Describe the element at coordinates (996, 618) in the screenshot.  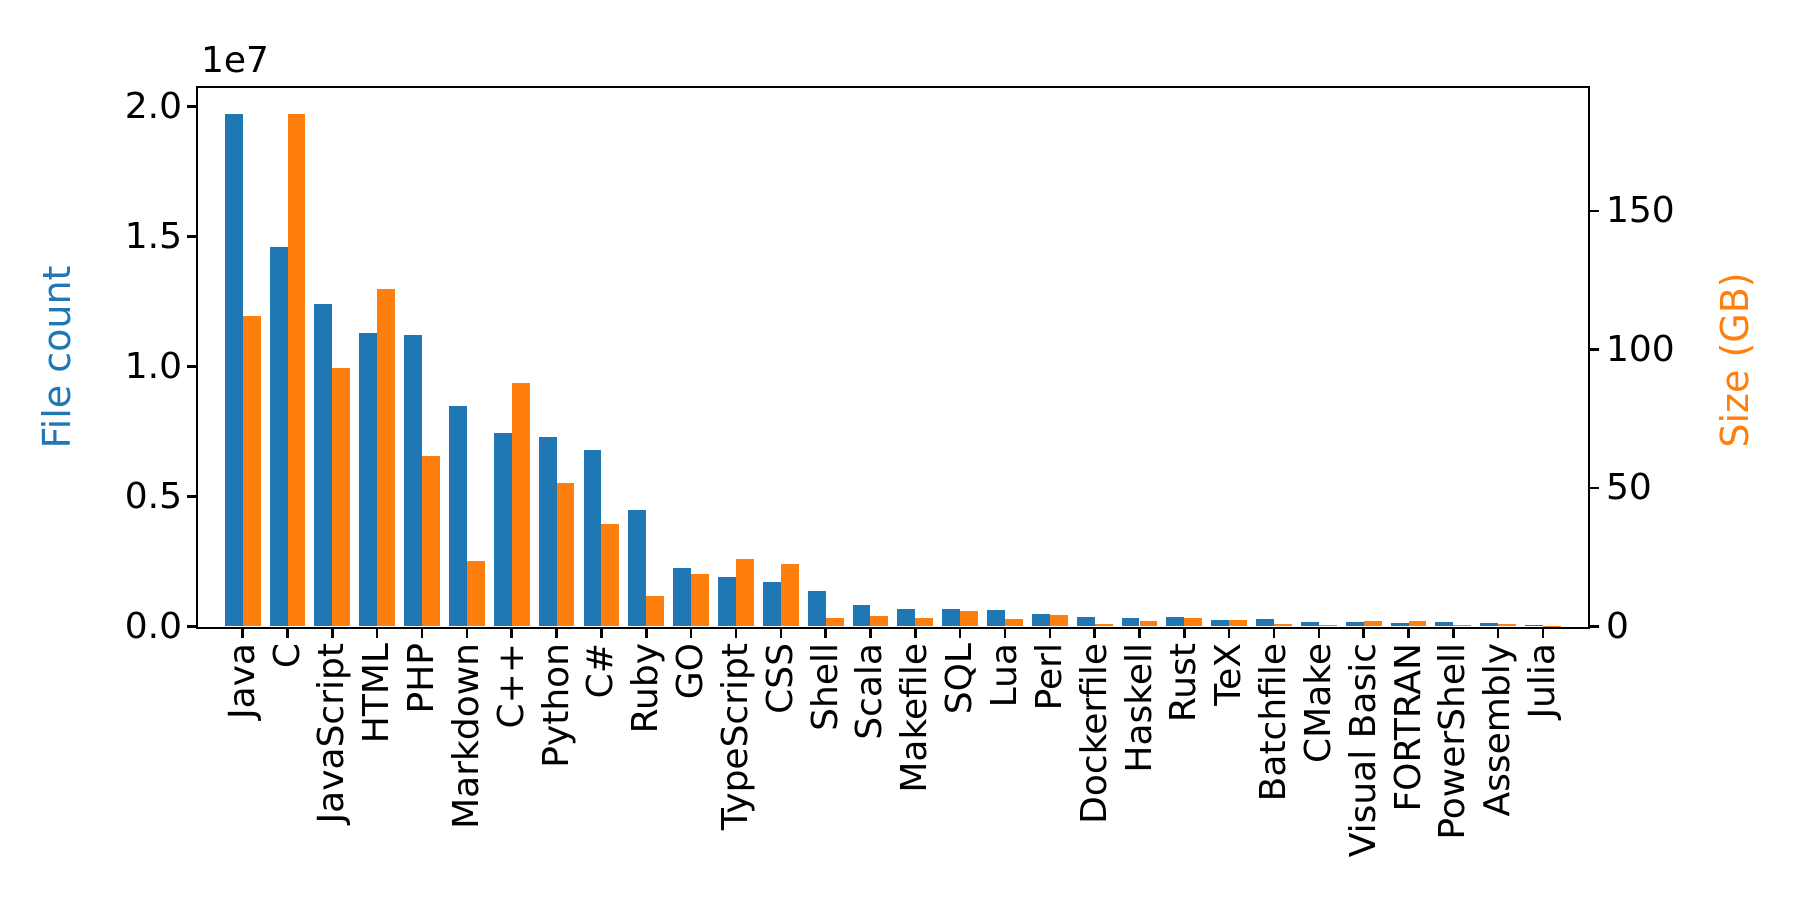
I see `bar-file-count-lua` at that location.